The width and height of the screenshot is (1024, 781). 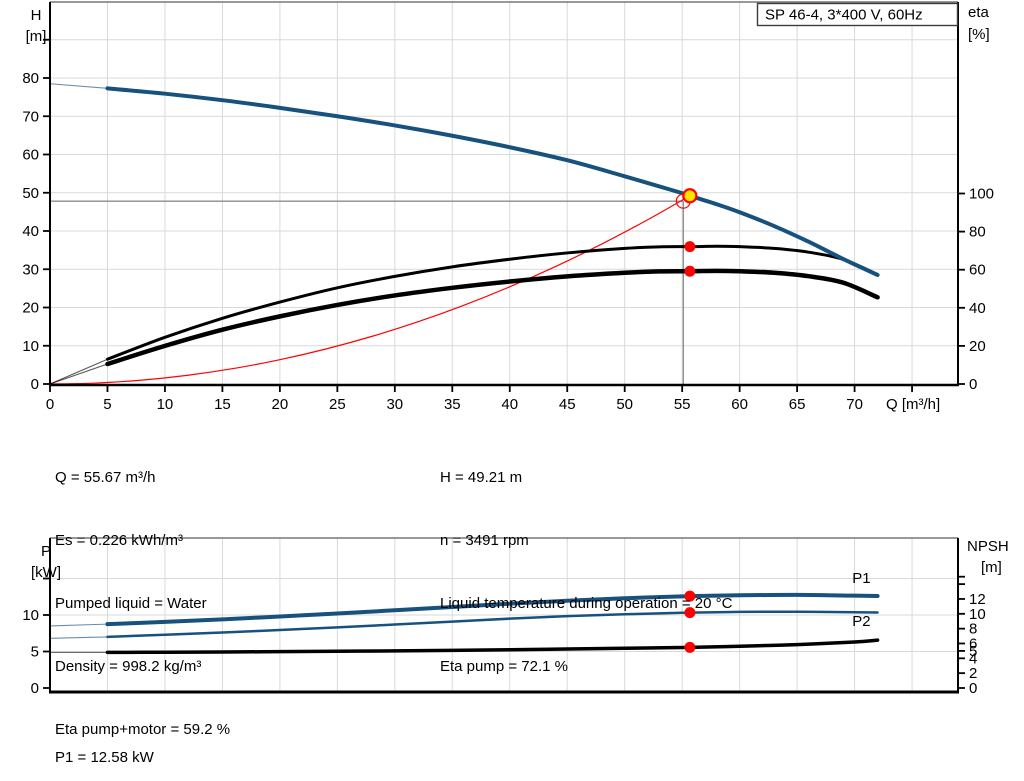 I want to click on p1-point-marker, so click(x=690, y=596).